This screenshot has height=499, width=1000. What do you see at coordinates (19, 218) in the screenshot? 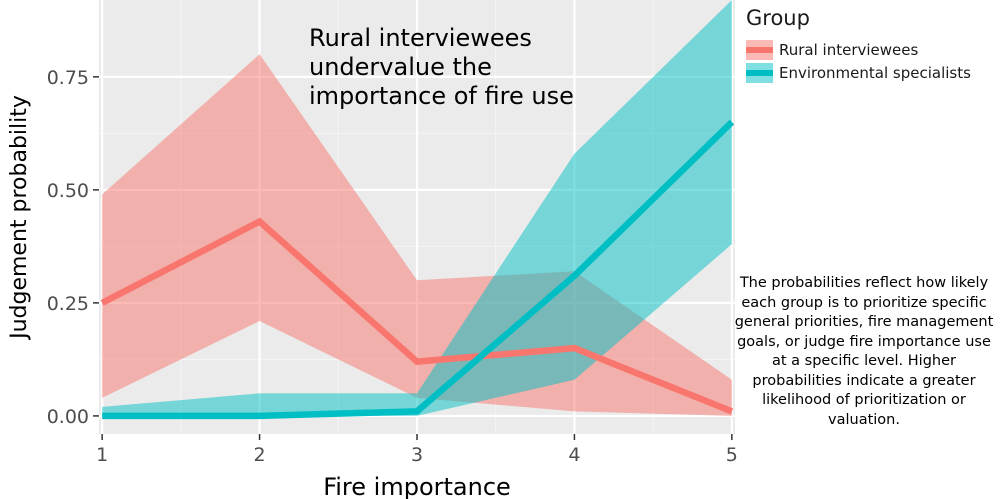
I see `y-axis-label: Judgement probability` at bounding box center [19, 218].